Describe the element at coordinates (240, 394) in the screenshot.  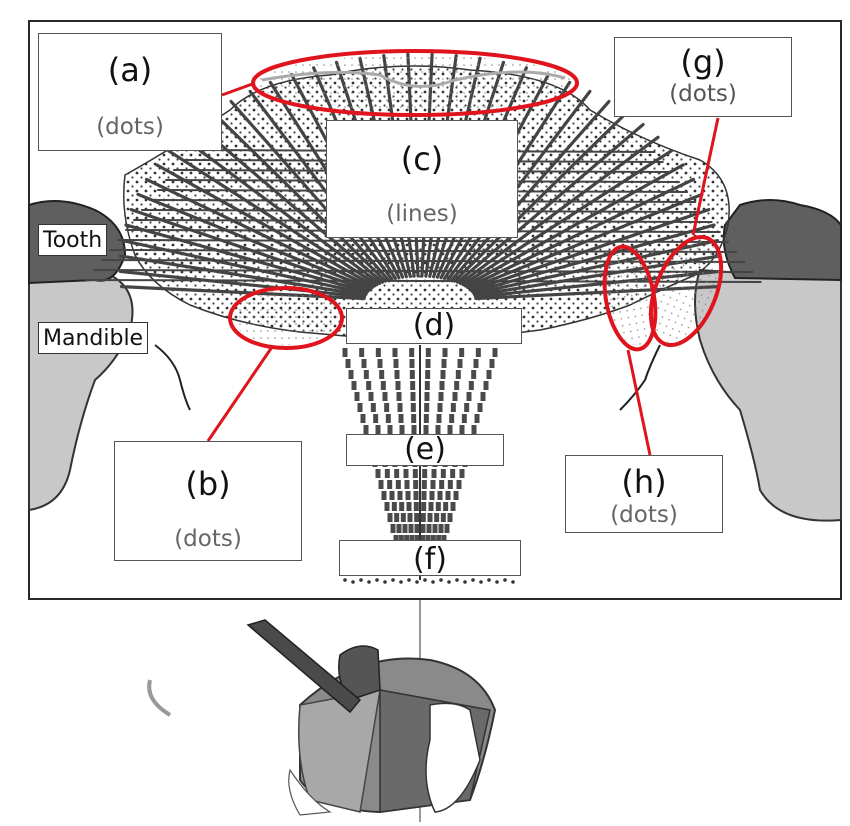
I see `leader-line-b` at that location.